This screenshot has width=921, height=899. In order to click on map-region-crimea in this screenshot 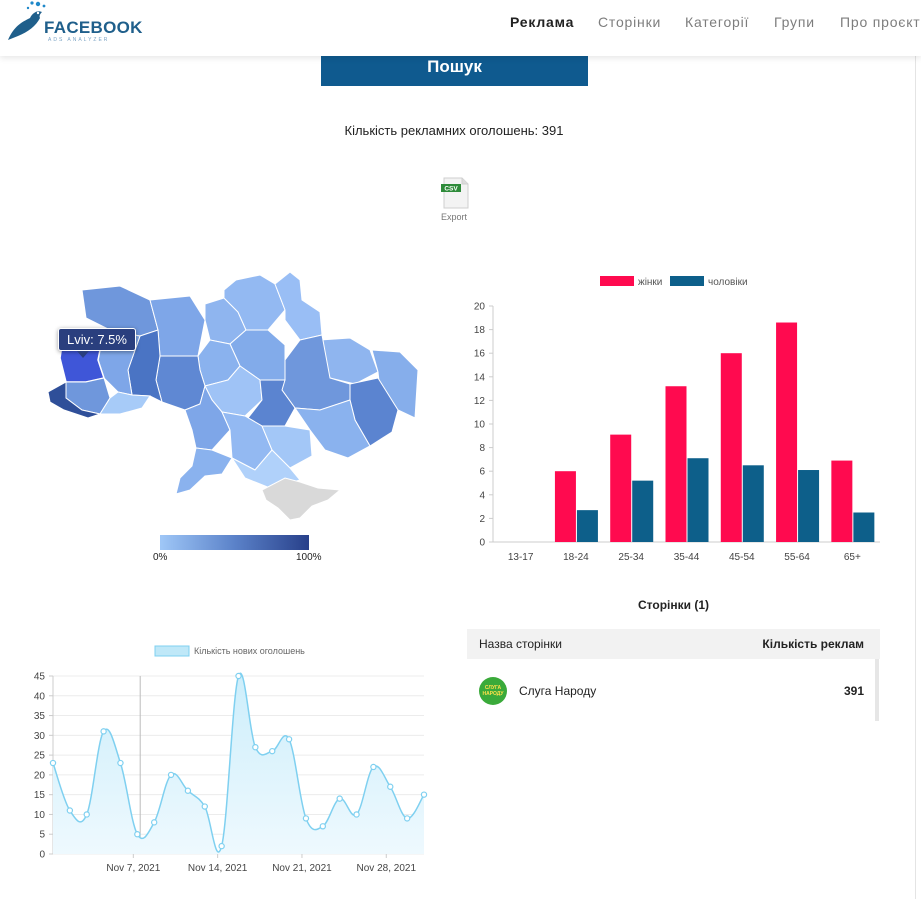, I will do `click(301, 499)`.